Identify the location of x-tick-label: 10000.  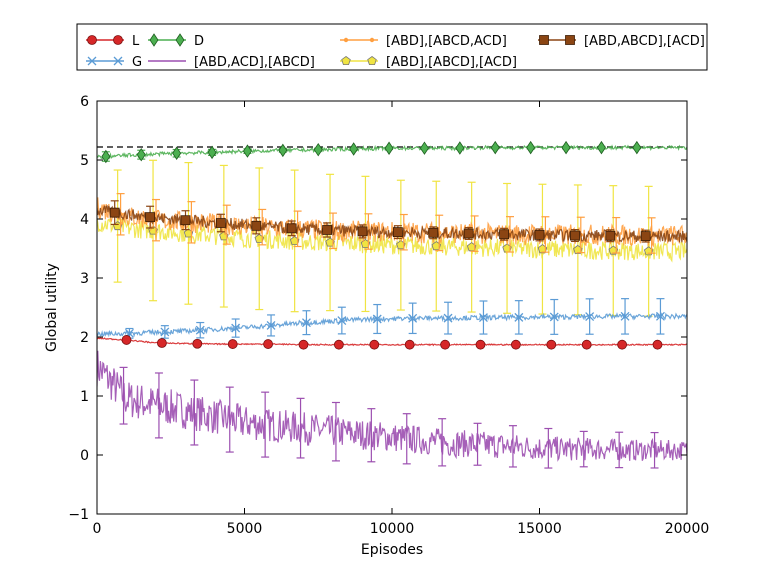
(392, 529).